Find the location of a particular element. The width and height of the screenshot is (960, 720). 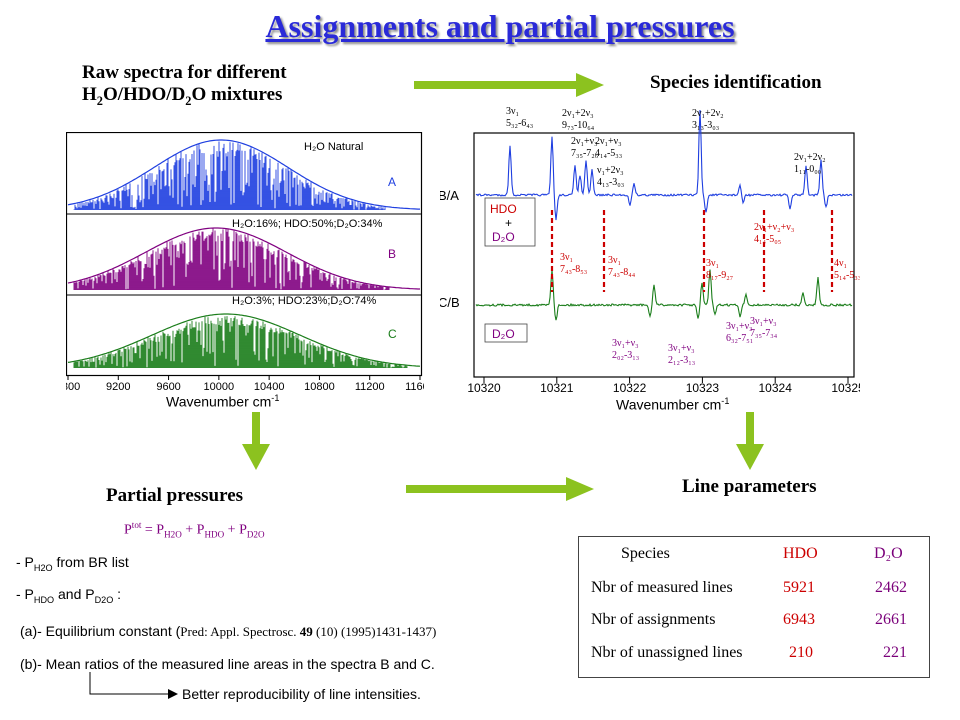

right-tick-label: 10323 is located at coordinates (703, 388).